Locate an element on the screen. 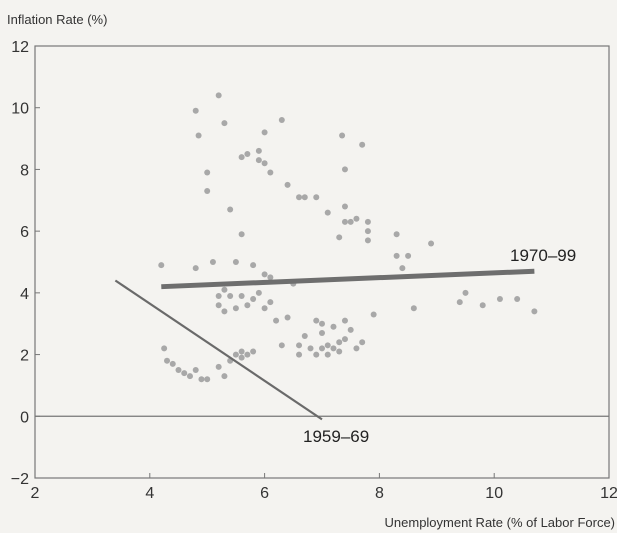  y-tick-label: 12 is located at coordinates (20, 47).